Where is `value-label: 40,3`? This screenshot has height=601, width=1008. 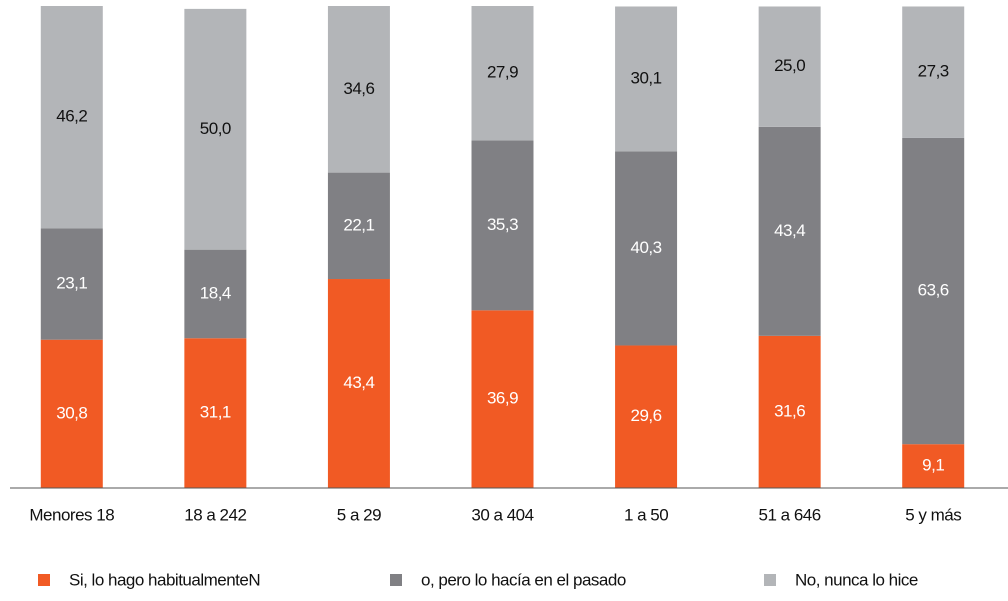
value-label: 40,3 is located at coordinates (646, 247).